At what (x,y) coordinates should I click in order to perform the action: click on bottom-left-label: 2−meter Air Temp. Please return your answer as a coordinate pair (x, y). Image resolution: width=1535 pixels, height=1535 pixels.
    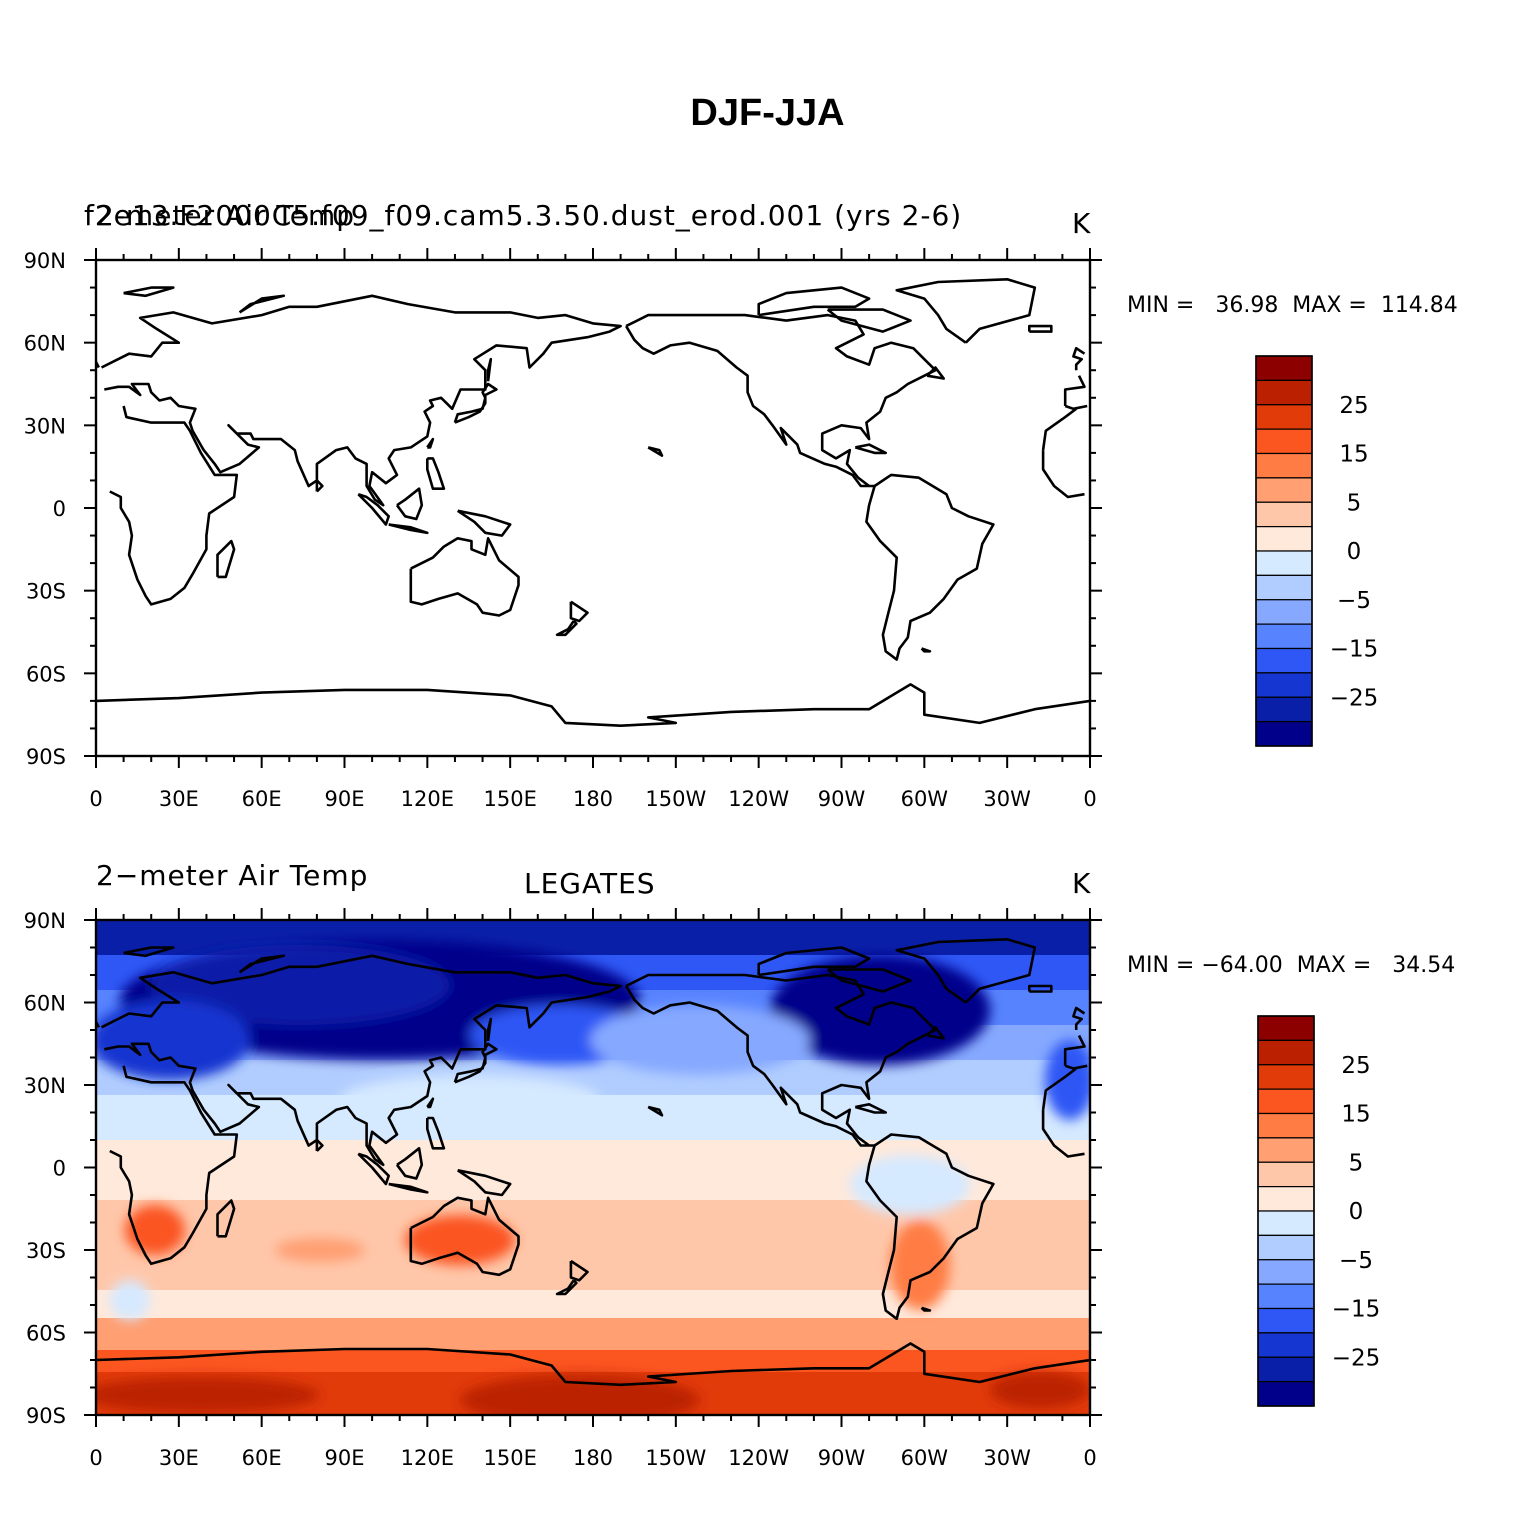
    Looking at the image, I should click on (232, 875).